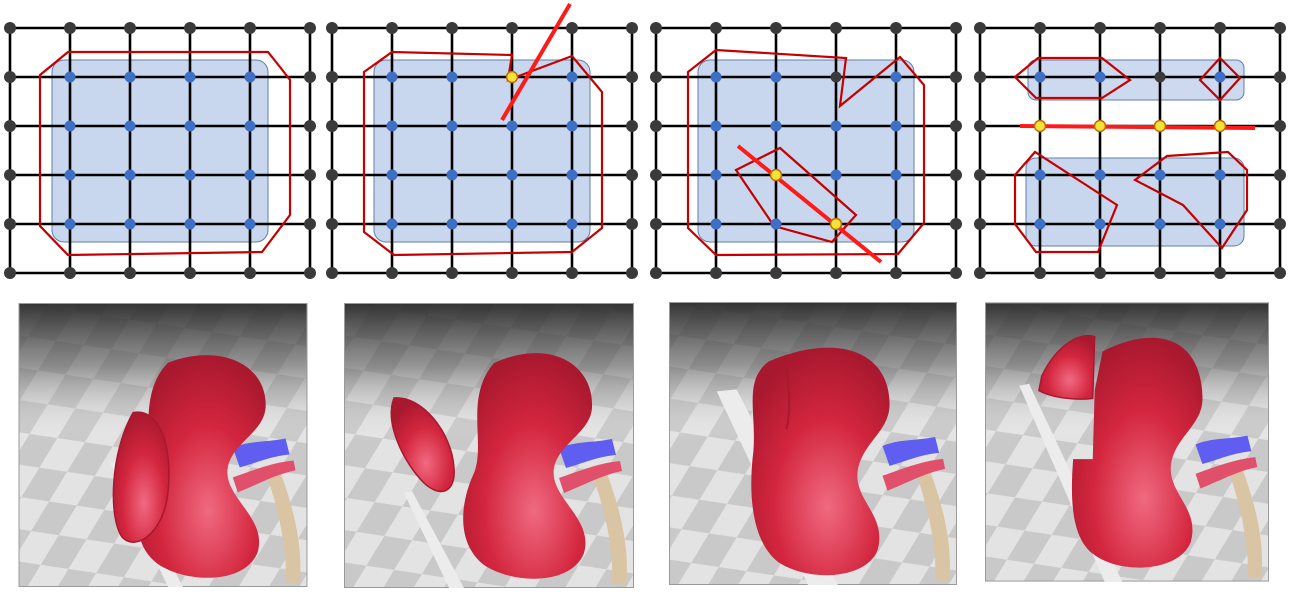 This screenshot has height=594, width=1291. Describe the element at coordinates (1136, 80) in the screenshot. I see `region-upper` at that location.